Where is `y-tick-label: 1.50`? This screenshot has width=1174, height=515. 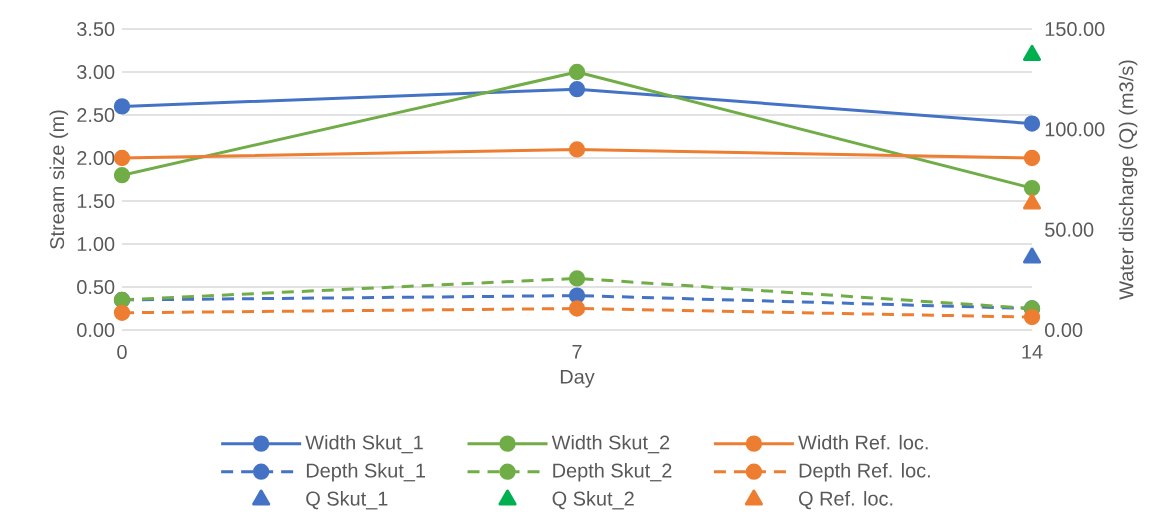
y-tick-label: 1.50 is located at coordinates (96, 201).